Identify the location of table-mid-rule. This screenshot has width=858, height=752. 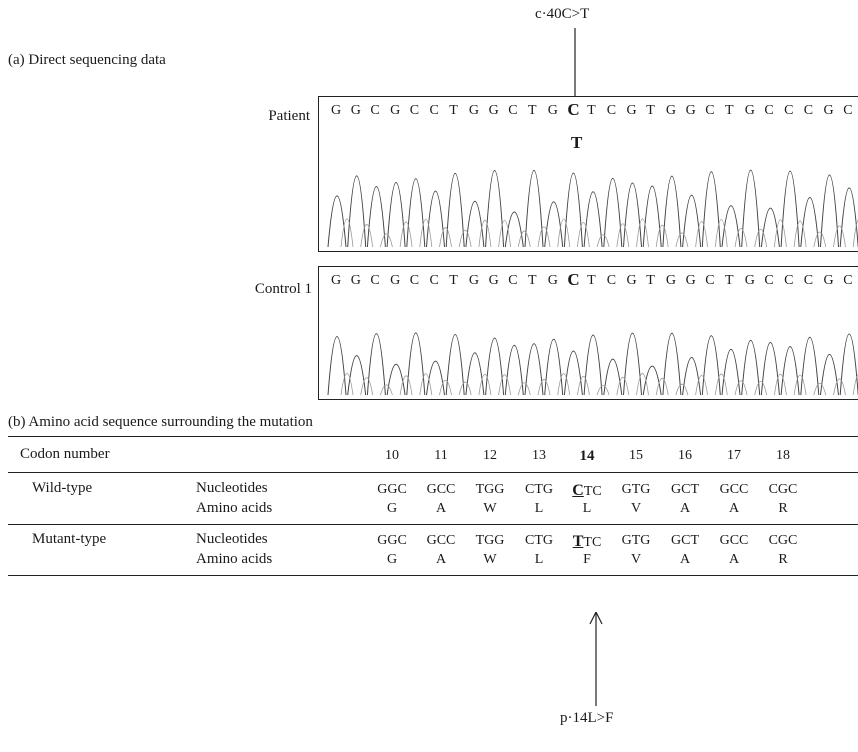
(433, 524).